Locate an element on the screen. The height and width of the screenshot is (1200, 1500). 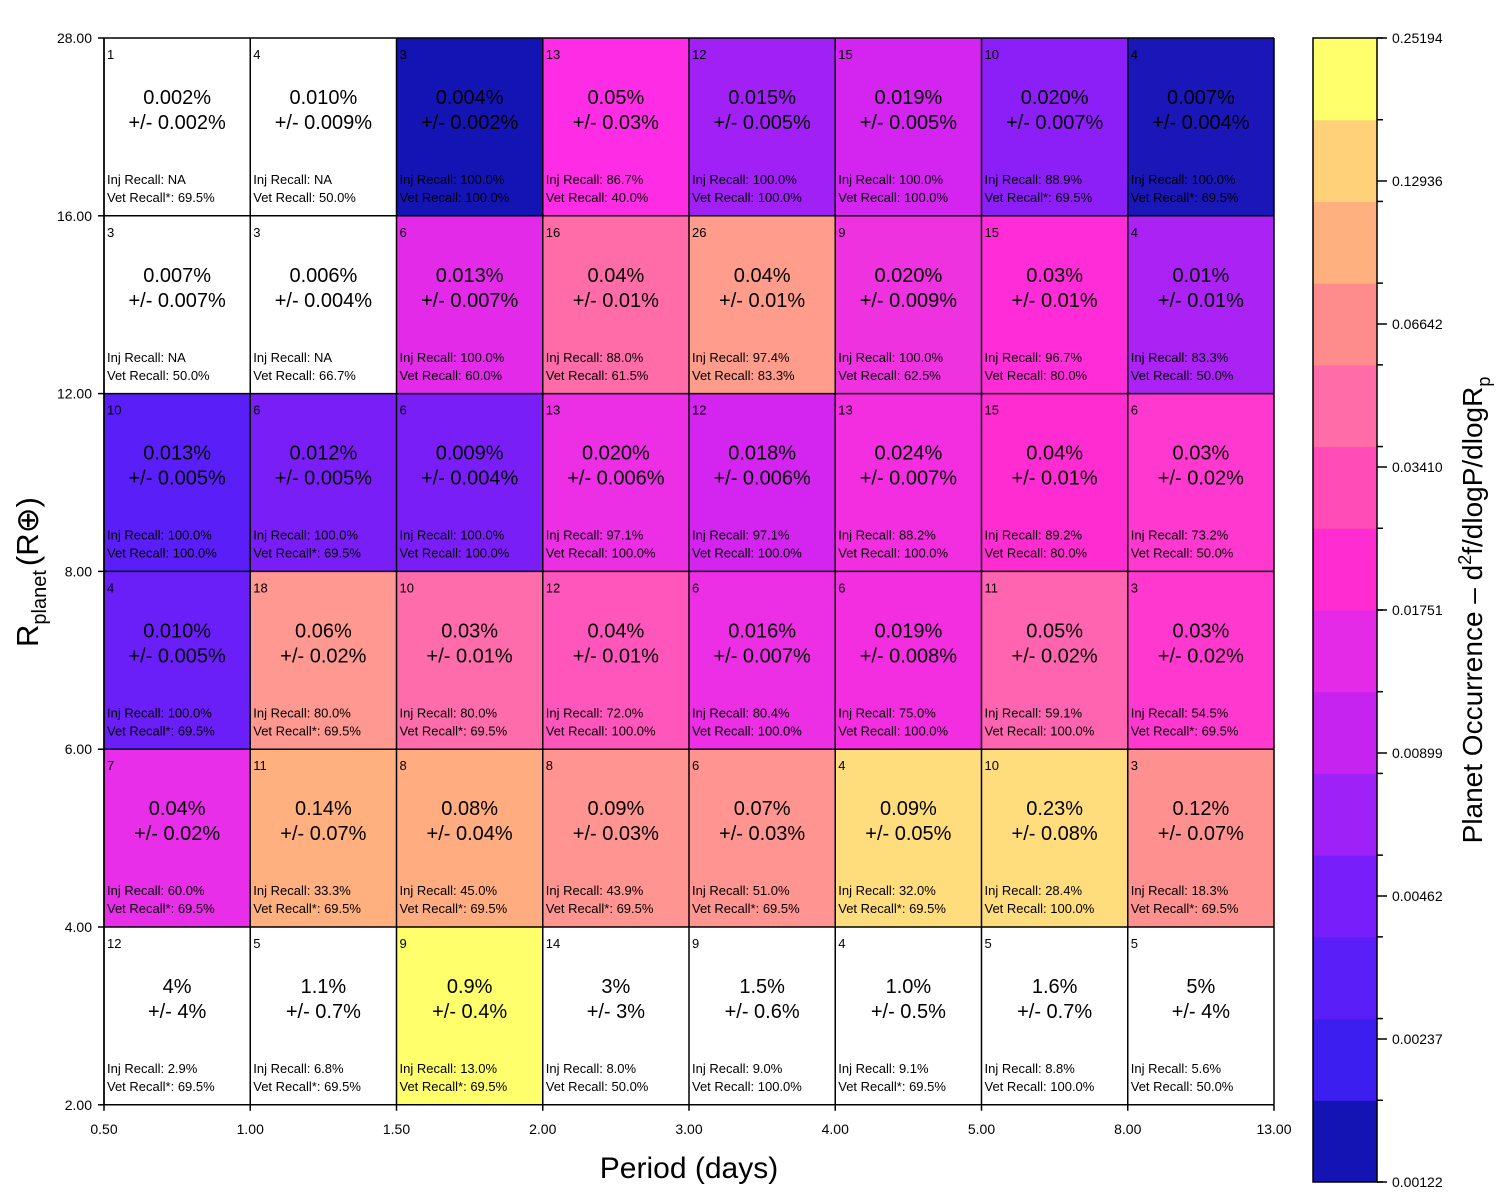
cell-rate: 0.007% is located at coordinates (1201, 98).